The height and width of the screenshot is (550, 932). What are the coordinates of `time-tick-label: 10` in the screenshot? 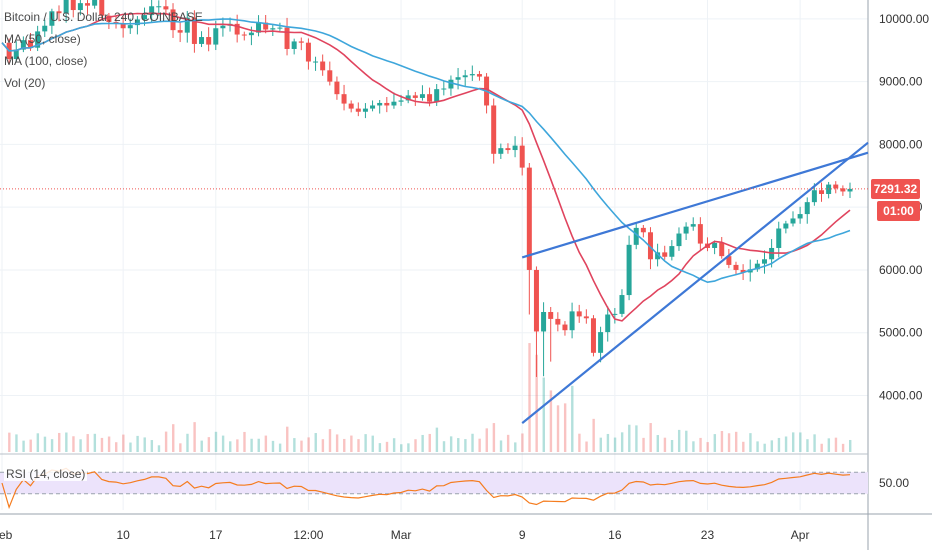 It's located at (123, 535).